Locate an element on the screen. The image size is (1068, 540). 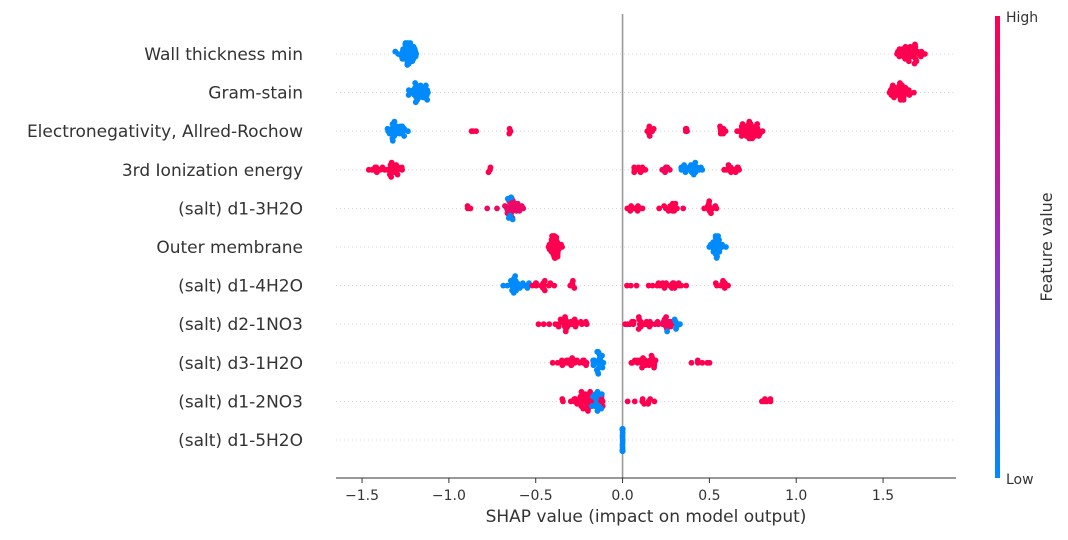
feature-label: Outer membrane is located at coordinates (229, 248).